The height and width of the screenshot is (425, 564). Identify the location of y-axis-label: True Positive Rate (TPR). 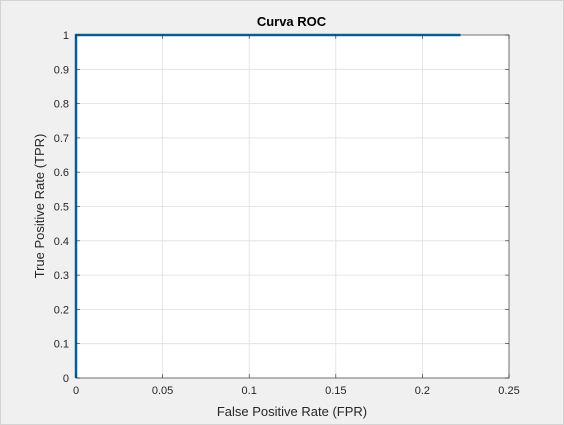
(39, 206).